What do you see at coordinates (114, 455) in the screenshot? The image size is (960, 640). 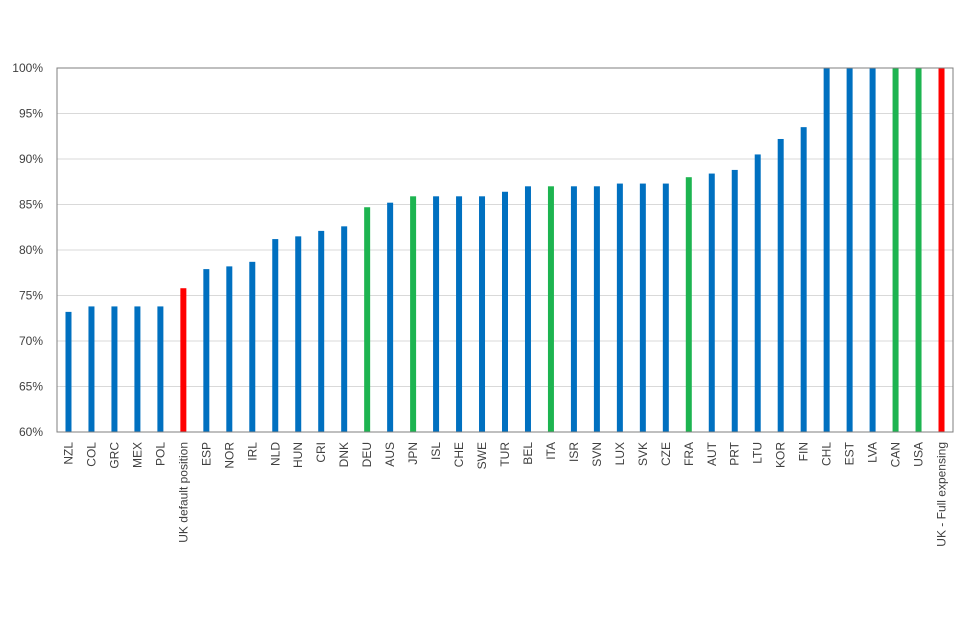 I see `x-category-label: GRC` at bounding box center [114, 455].